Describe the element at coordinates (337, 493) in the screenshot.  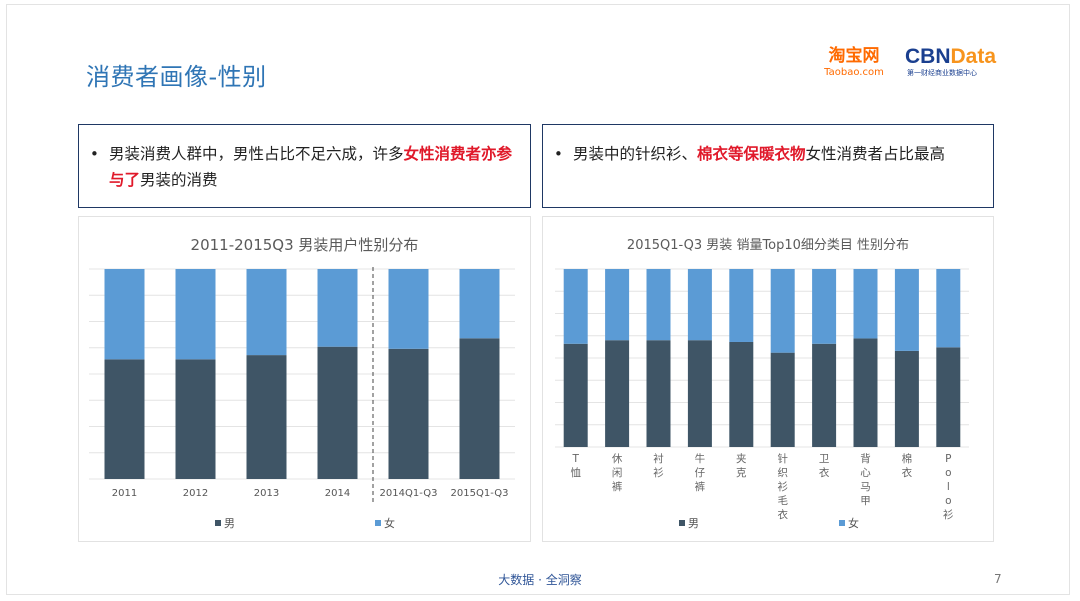
I see `x-tick-label: 2014` at that location.